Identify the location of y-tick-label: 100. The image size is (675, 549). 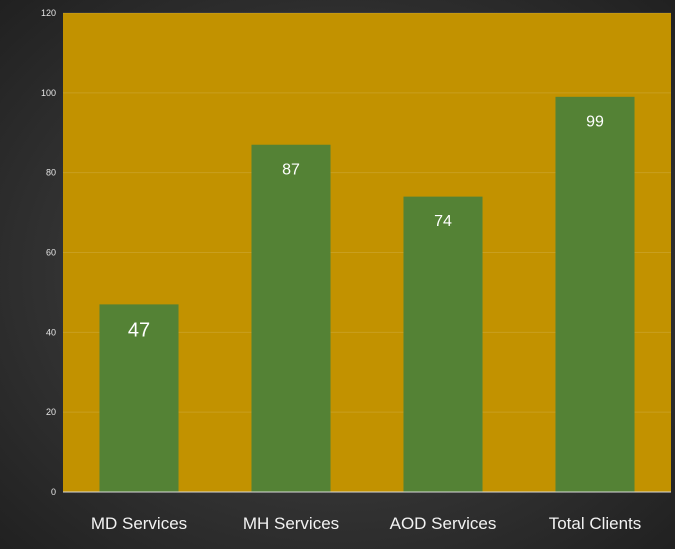
(48, 93).